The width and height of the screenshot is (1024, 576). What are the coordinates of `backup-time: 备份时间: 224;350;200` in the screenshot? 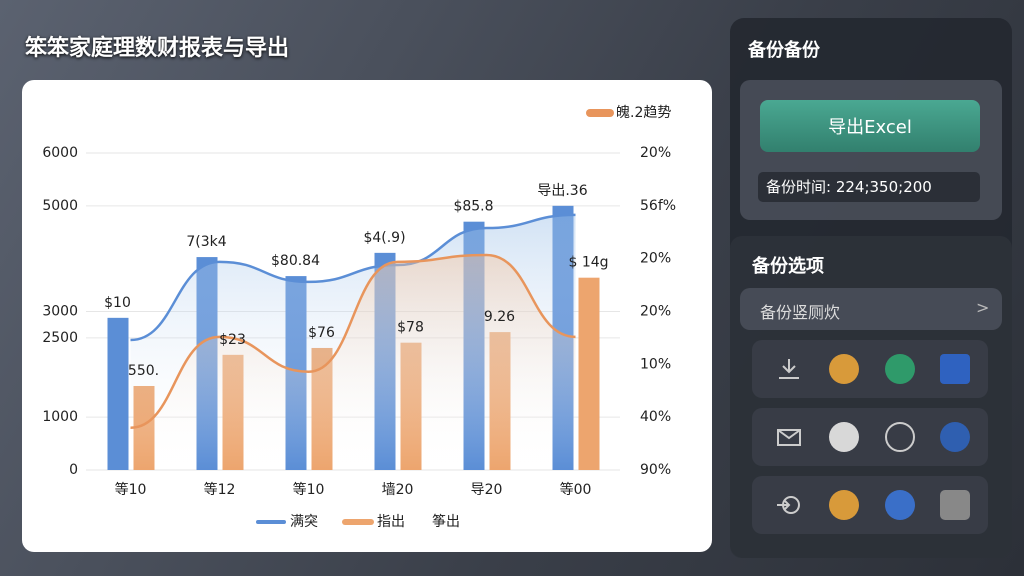 It's located at (869, 187).